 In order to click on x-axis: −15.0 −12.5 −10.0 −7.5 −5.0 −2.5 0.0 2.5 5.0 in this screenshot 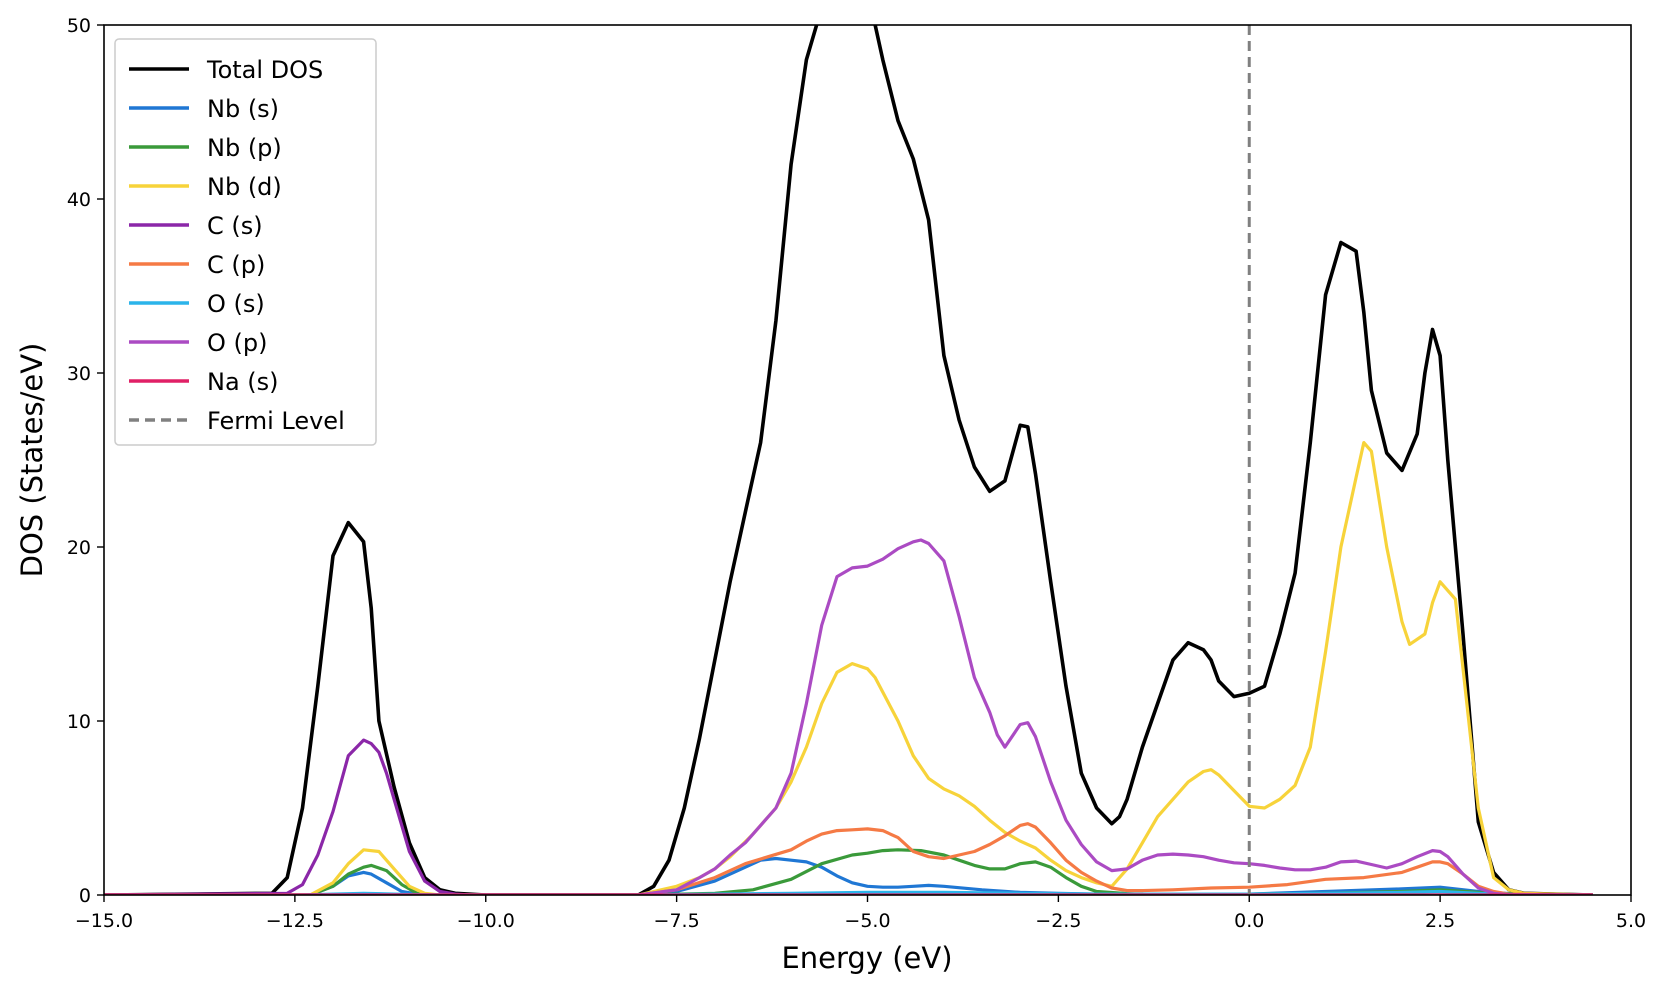, I will do `click(860, 913)`.